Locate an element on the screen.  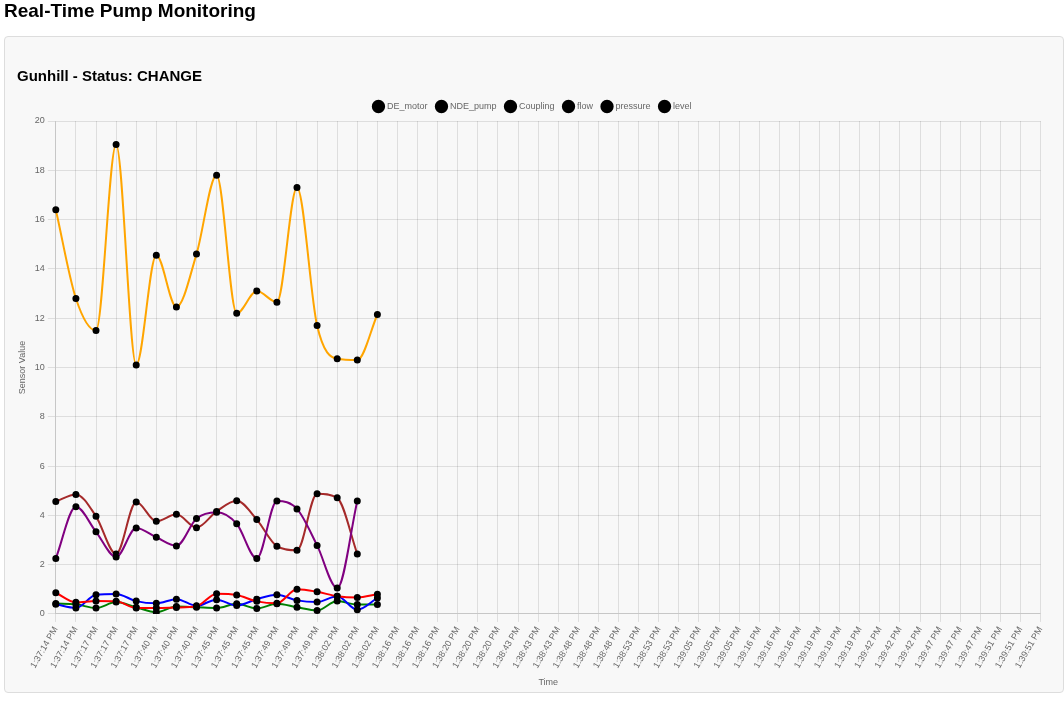
y-tick-label: 2 is located at coordinates (42, 564).